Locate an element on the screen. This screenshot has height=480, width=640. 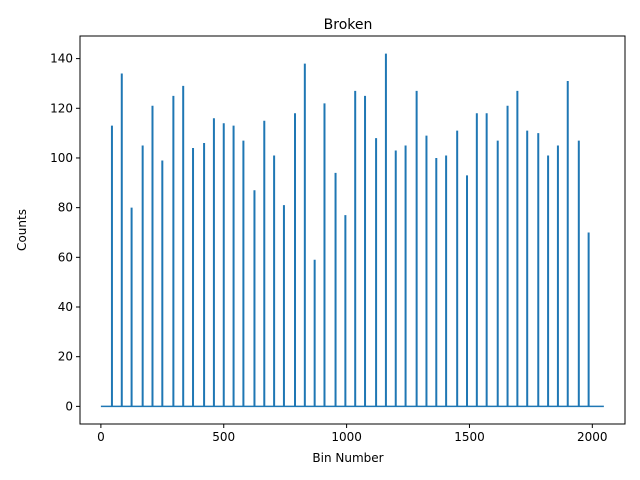
x-axis: 0 500 1000 1500 2000 is located at coordinates (352, 434).